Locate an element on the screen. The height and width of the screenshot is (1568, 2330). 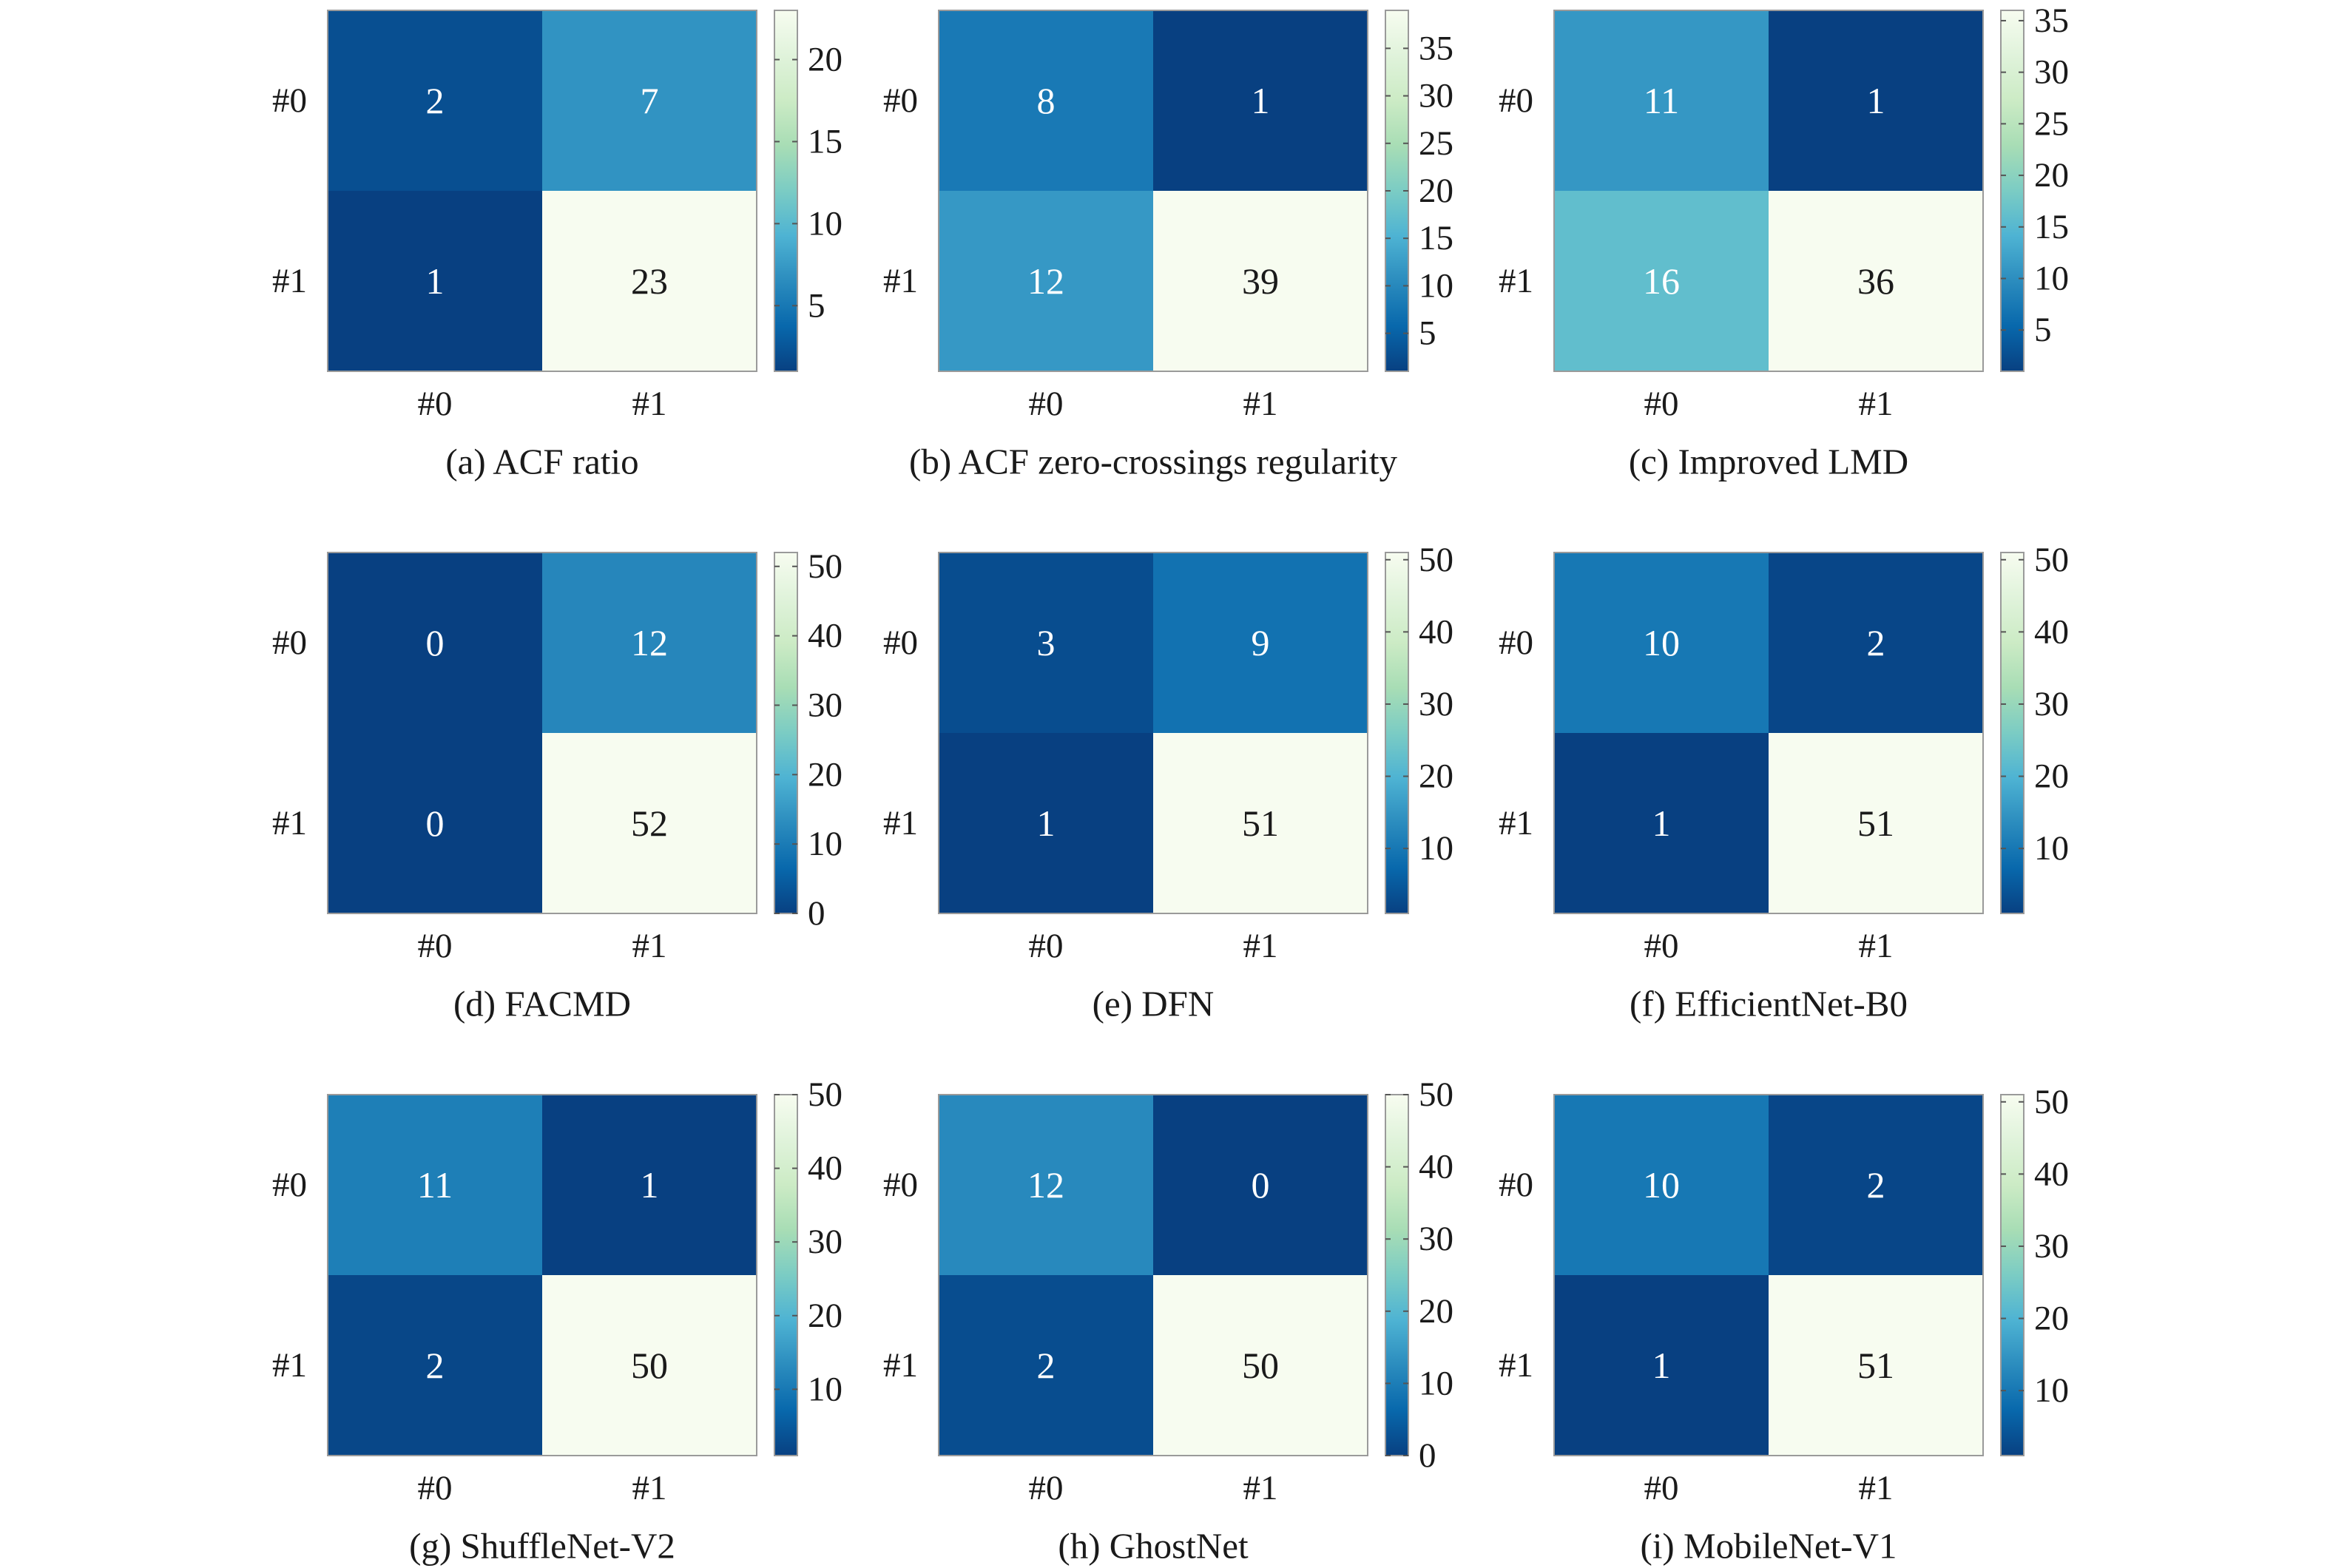
colorbar-tick-label: 0 is located at coordinates (1427, 1455).